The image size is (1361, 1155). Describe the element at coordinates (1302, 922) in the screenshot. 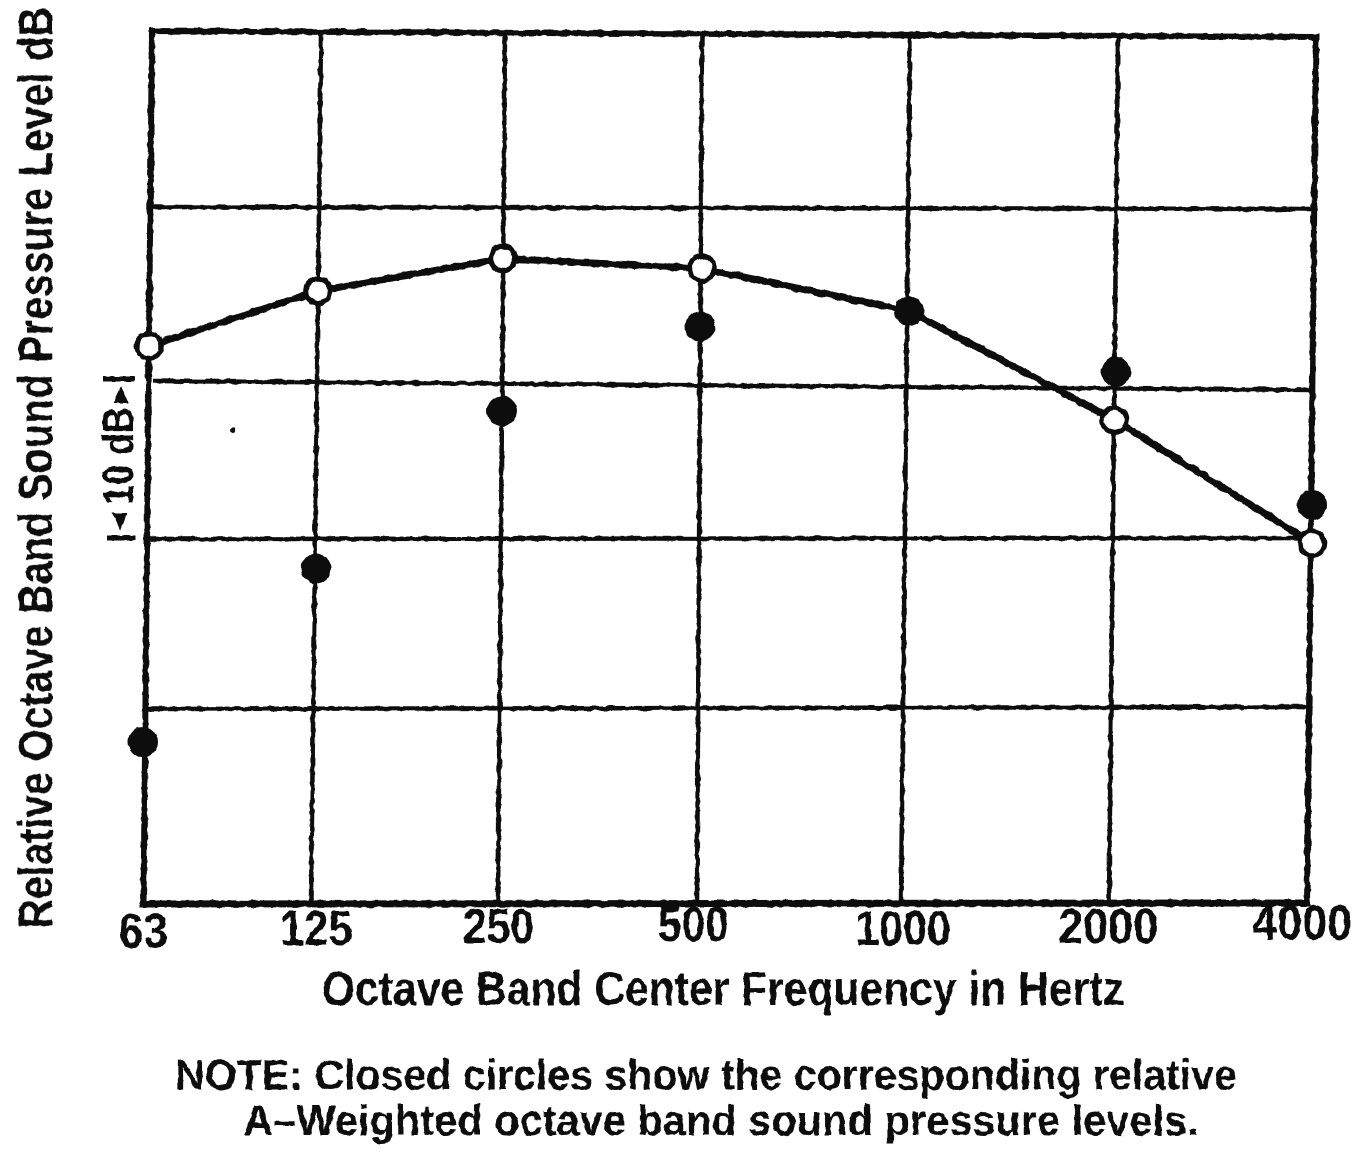

I see `svg-text: 4000` at that location.